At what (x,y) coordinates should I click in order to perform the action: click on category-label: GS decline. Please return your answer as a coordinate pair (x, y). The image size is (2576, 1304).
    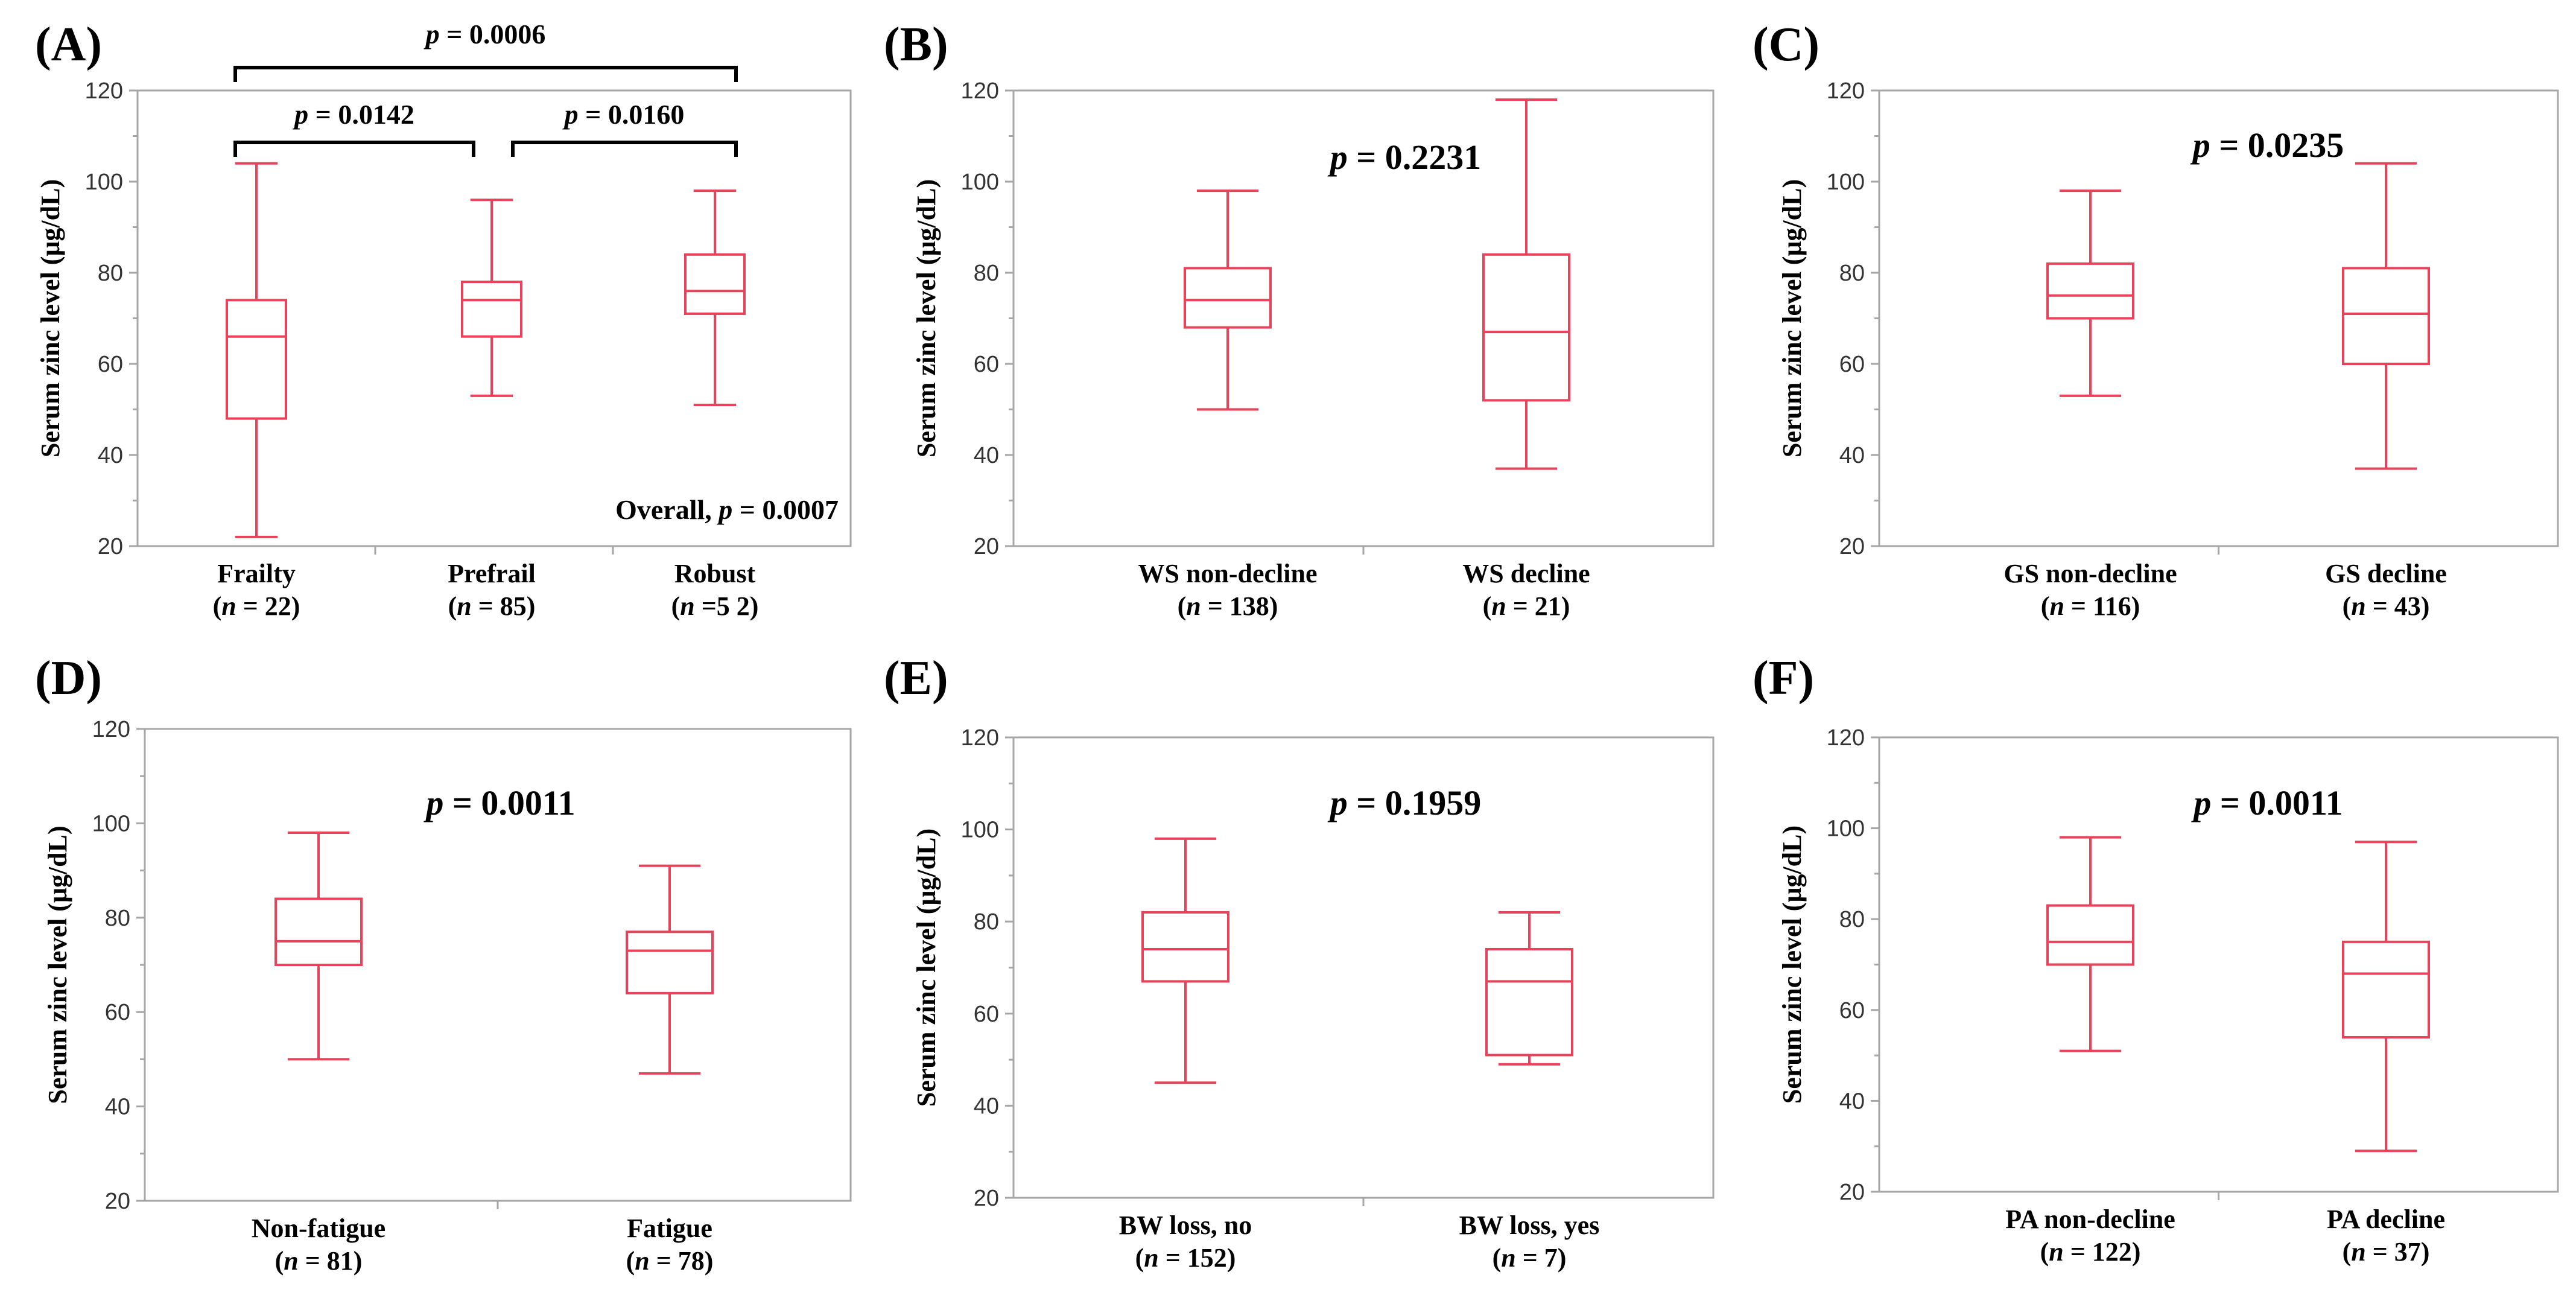
    Looking at the image, I should click on (2386, 573).